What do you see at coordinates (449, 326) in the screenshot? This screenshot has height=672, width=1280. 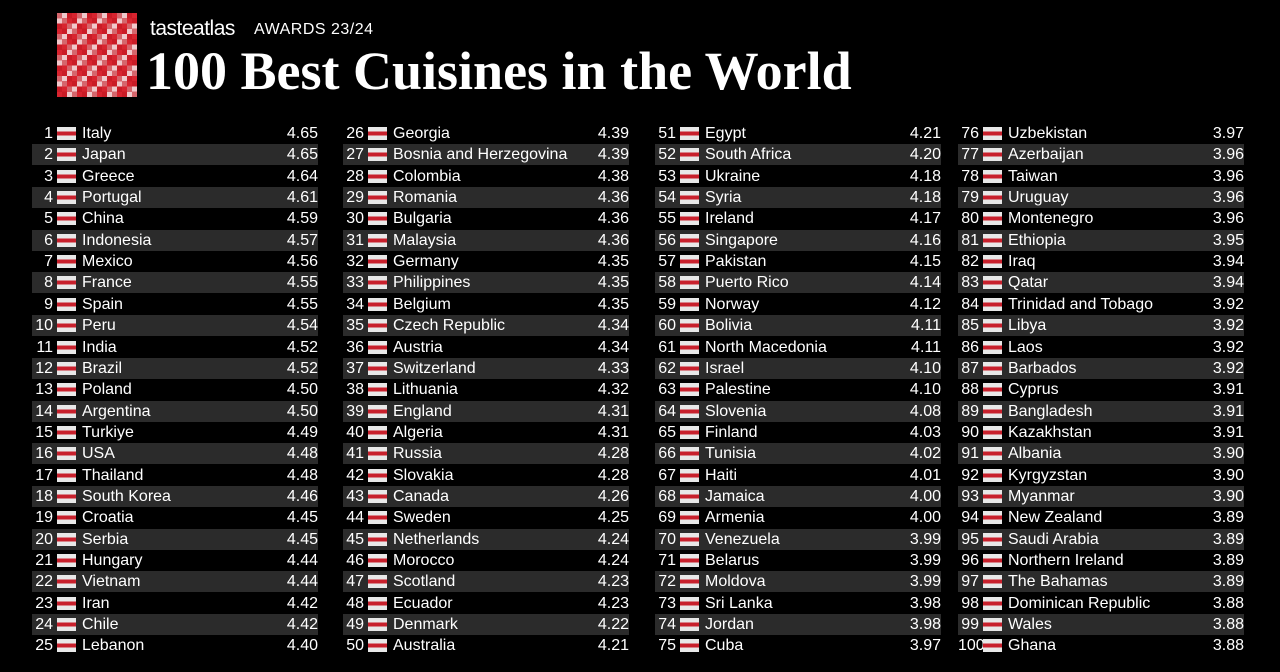 I see `country-name: Czech Republic` at bounding box center [449, 326].